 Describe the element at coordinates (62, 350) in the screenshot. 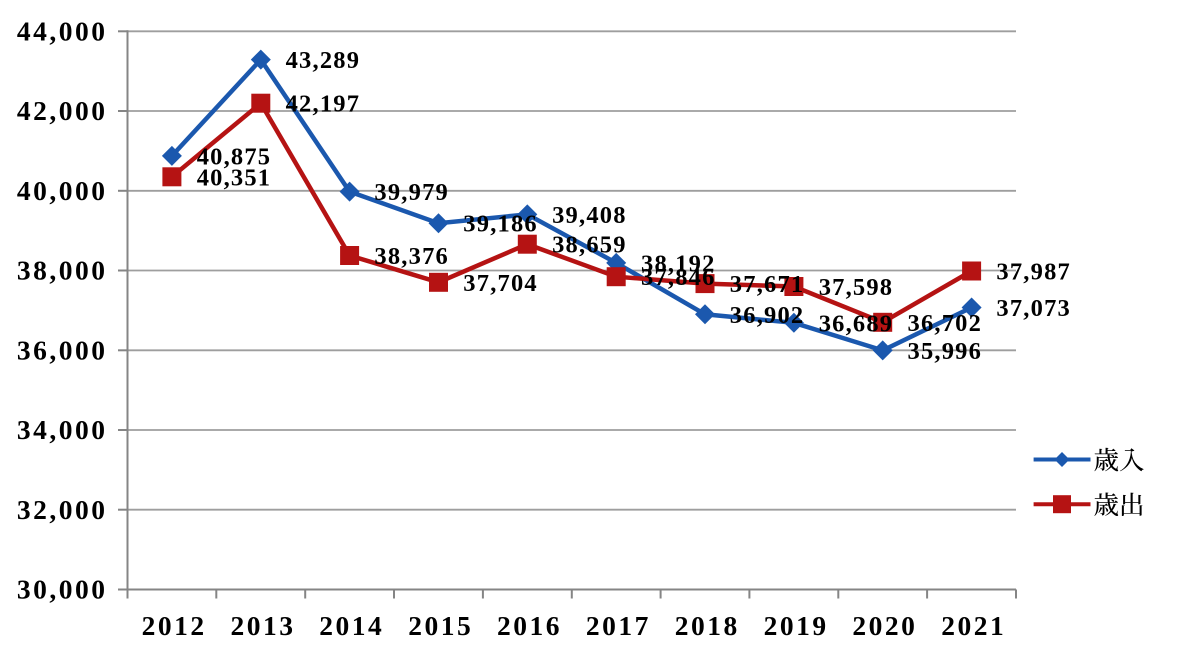

I see `svg-text: 36,000` at that location.